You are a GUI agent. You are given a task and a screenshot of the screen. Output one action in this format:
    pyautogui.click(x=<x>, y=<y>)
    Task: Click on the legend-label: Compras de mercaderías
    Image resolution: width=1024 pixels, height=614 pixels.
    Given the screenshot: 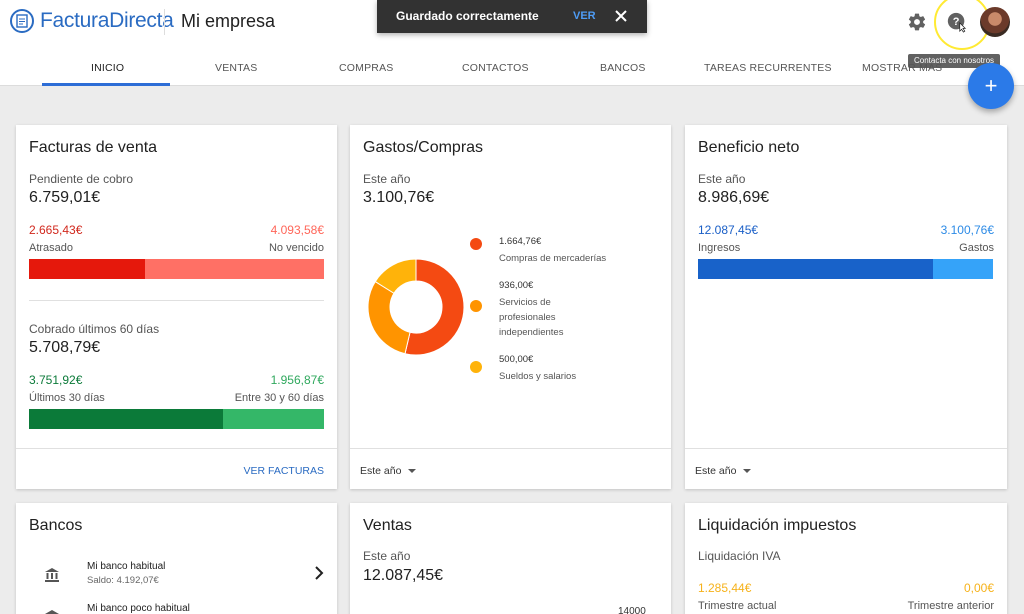 What is the action you would take?
    pyautogui.click(x=552, y=258)
    